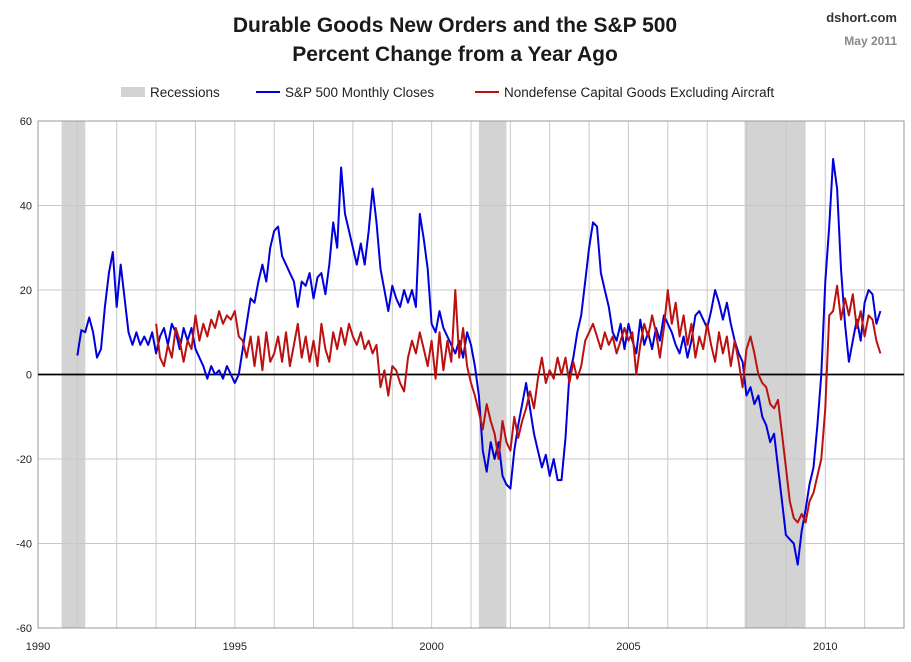  What do you see at coordinates (133, 92) in the screenshot?
I see `legend-recession-swatch` at bounding box center [133, 92].